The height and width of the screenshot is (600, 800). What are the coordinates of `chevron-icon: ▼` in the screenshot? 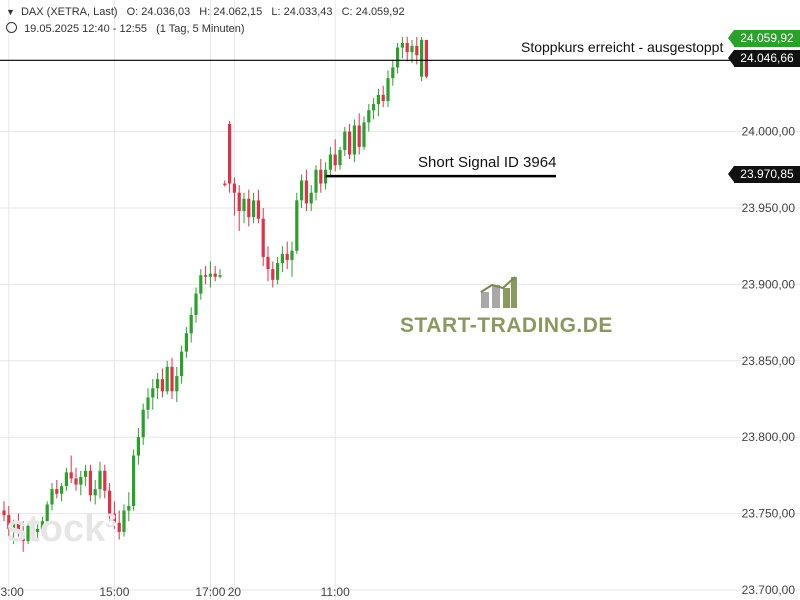 It's located at (10, 12).